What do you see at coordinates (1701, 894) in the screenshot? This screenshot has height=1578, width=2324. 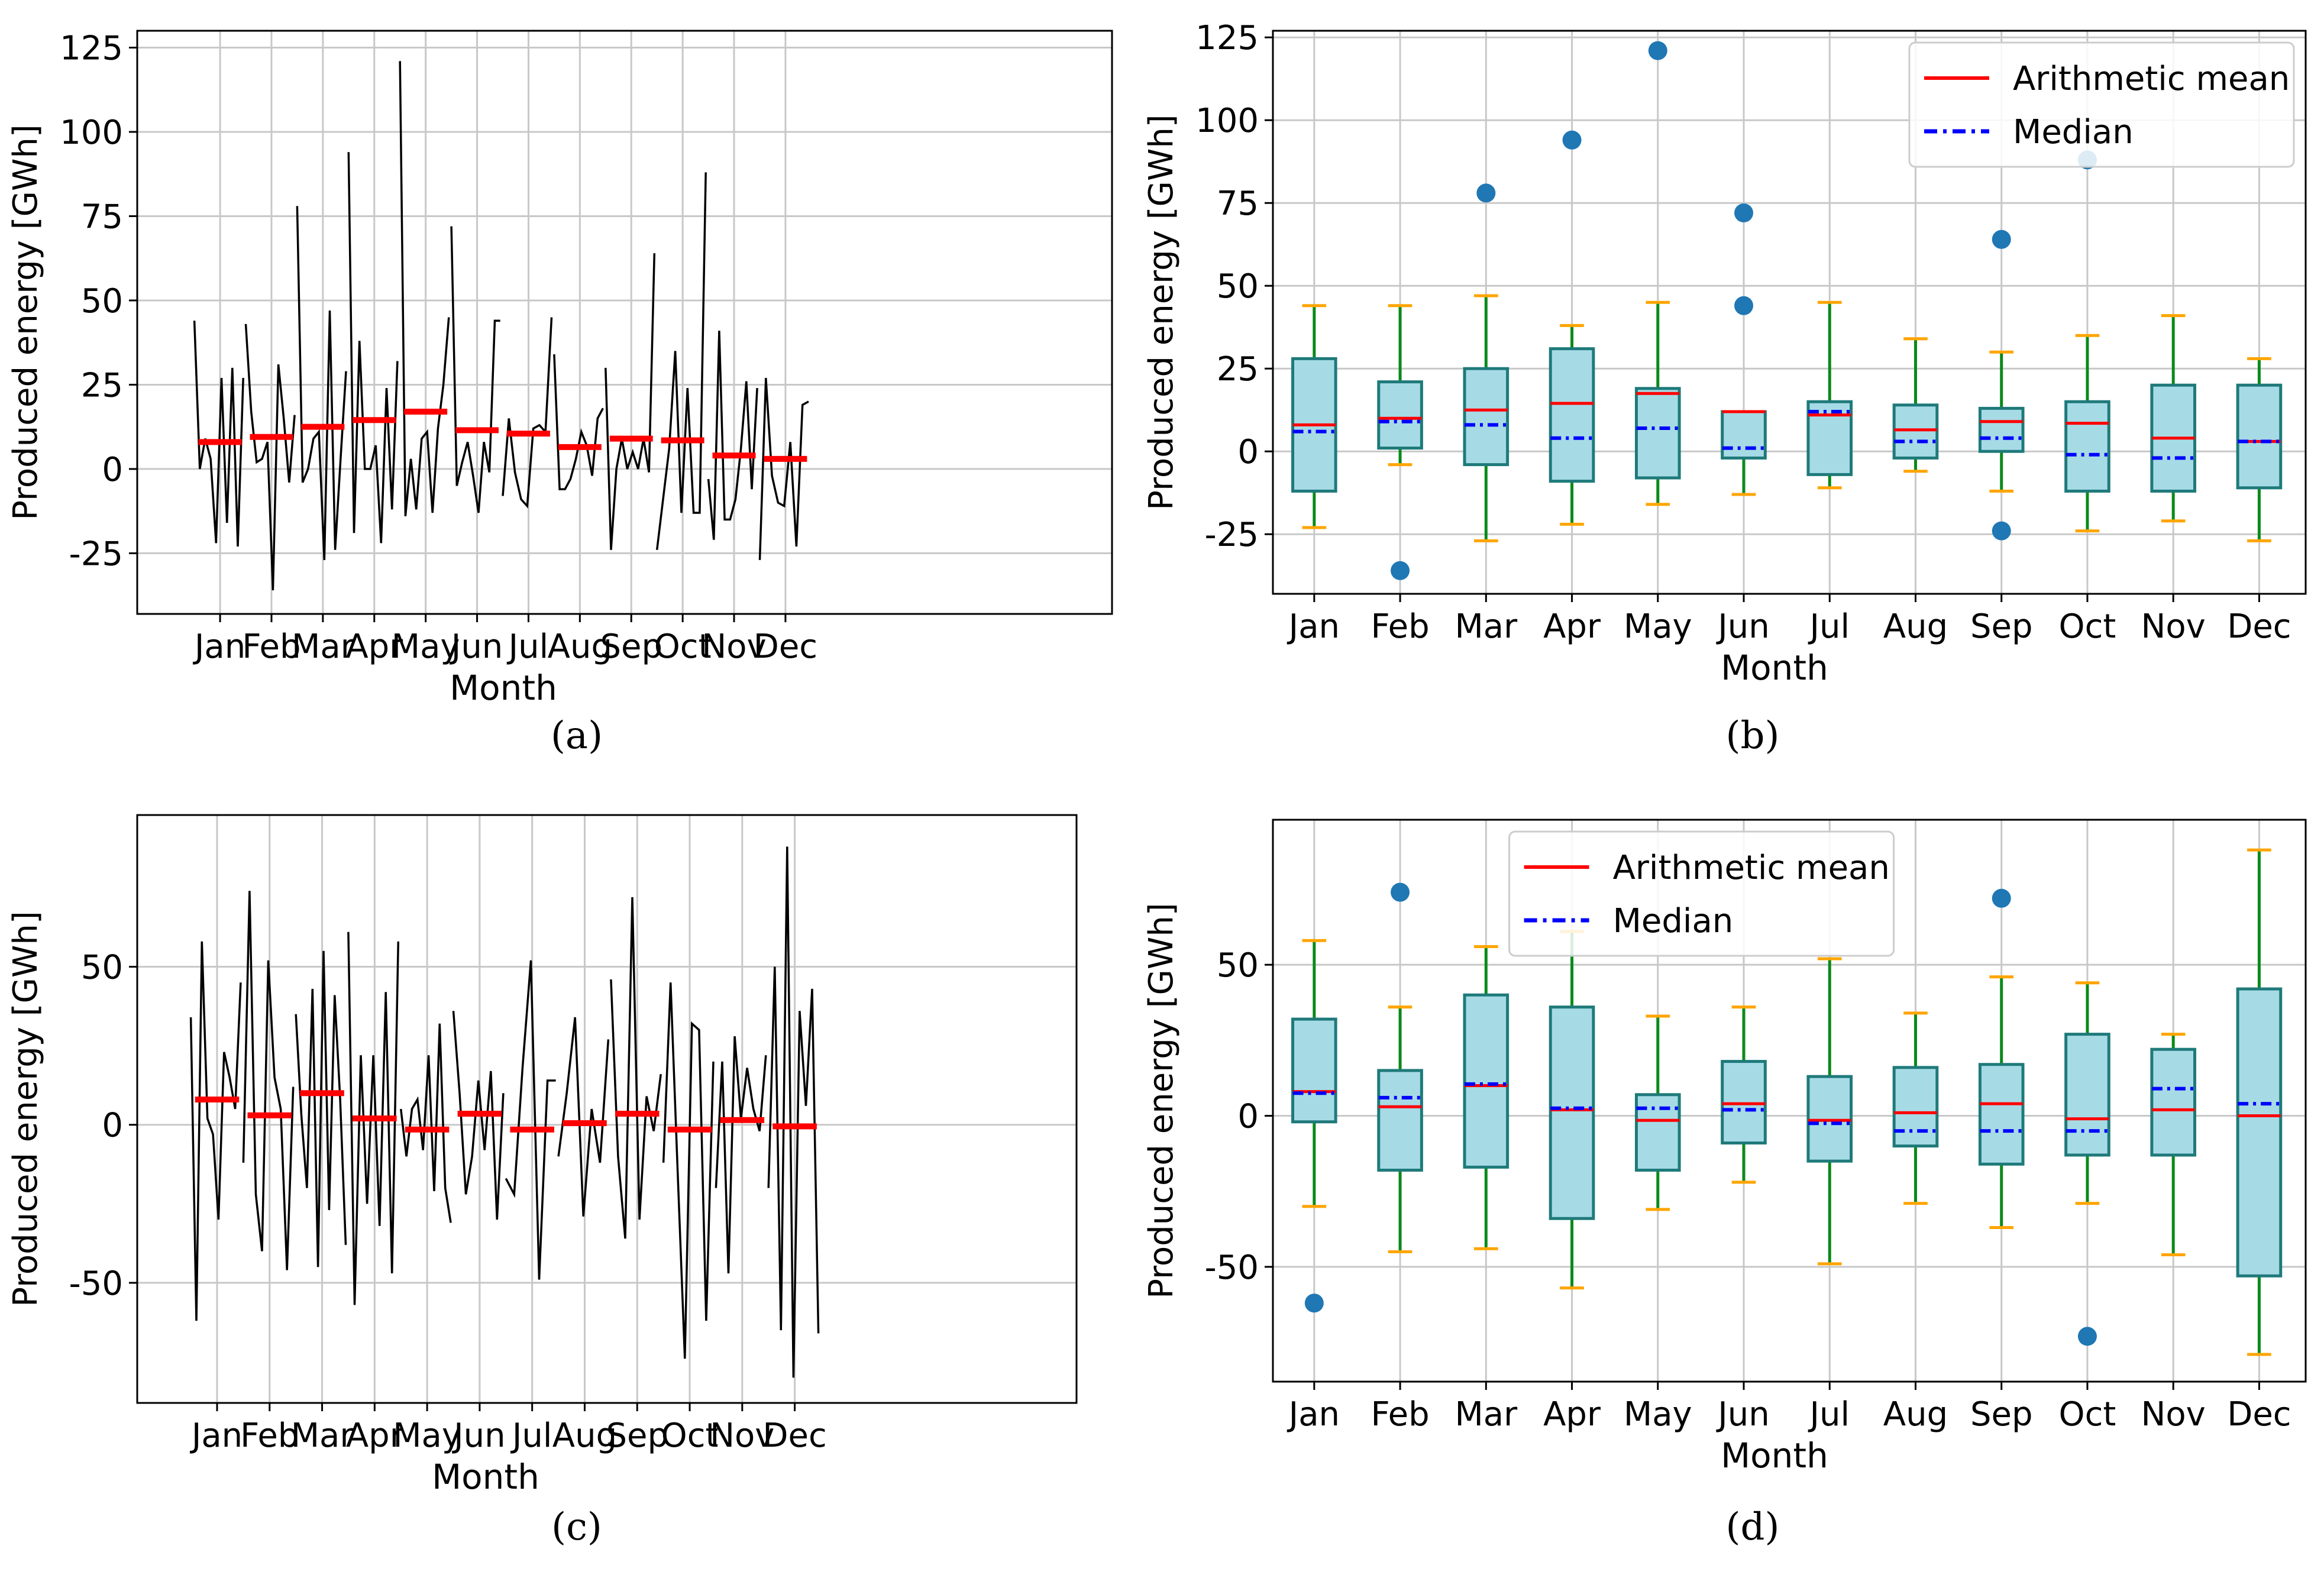 I see `legend: Arithmetic mean Median` at bounding box center [1701, 894].